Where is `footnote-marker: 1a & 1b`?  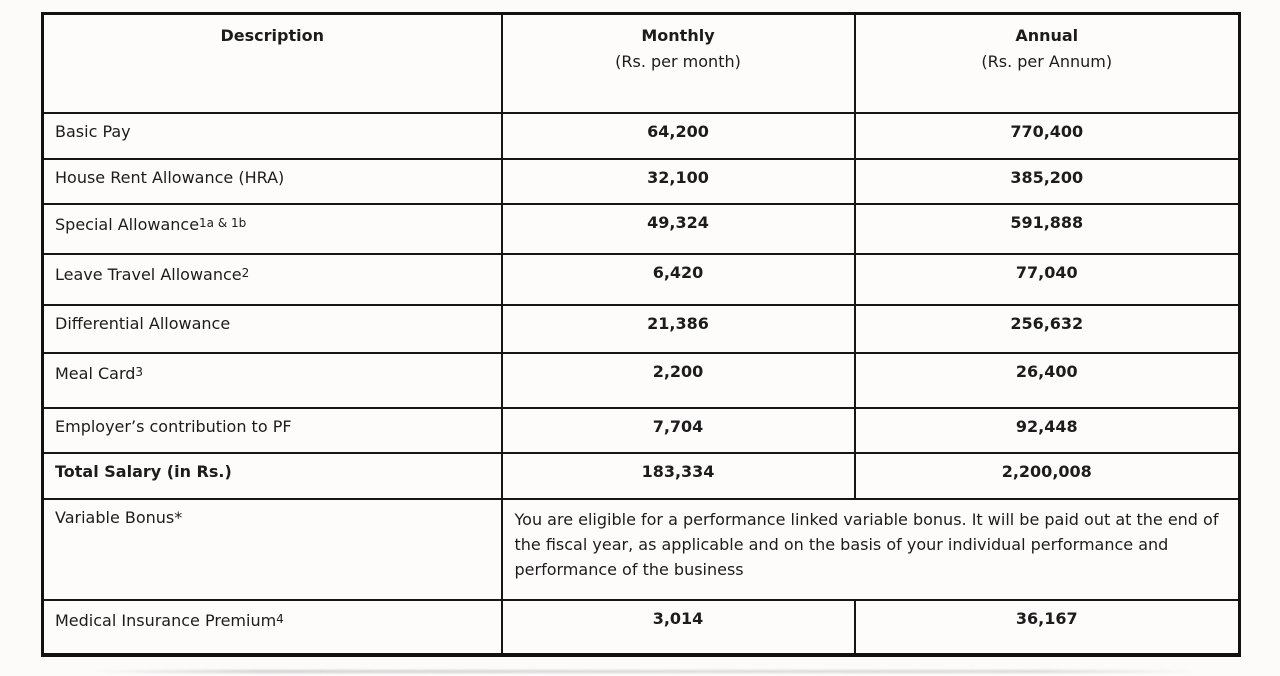 footnote-marker: 1a & 1b is located at coordinates (223, 222).